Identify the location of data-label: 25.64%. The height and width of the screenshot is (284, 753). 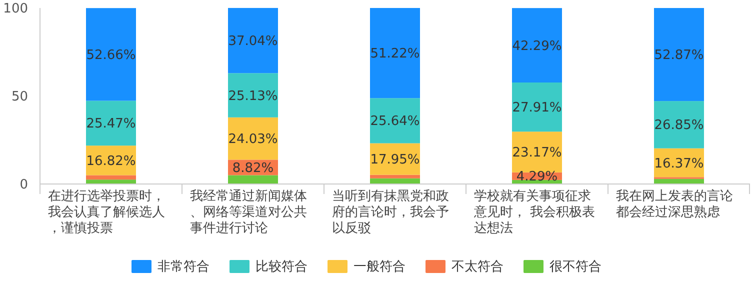
(395, 122).